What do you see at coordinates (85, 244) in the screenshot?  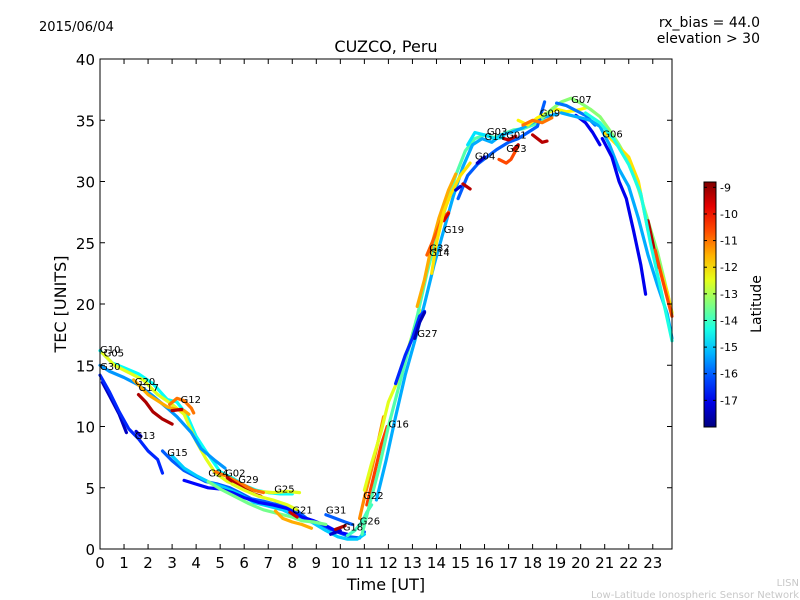 I see `y-tick-label: 25` at bounding box center [85, 244].